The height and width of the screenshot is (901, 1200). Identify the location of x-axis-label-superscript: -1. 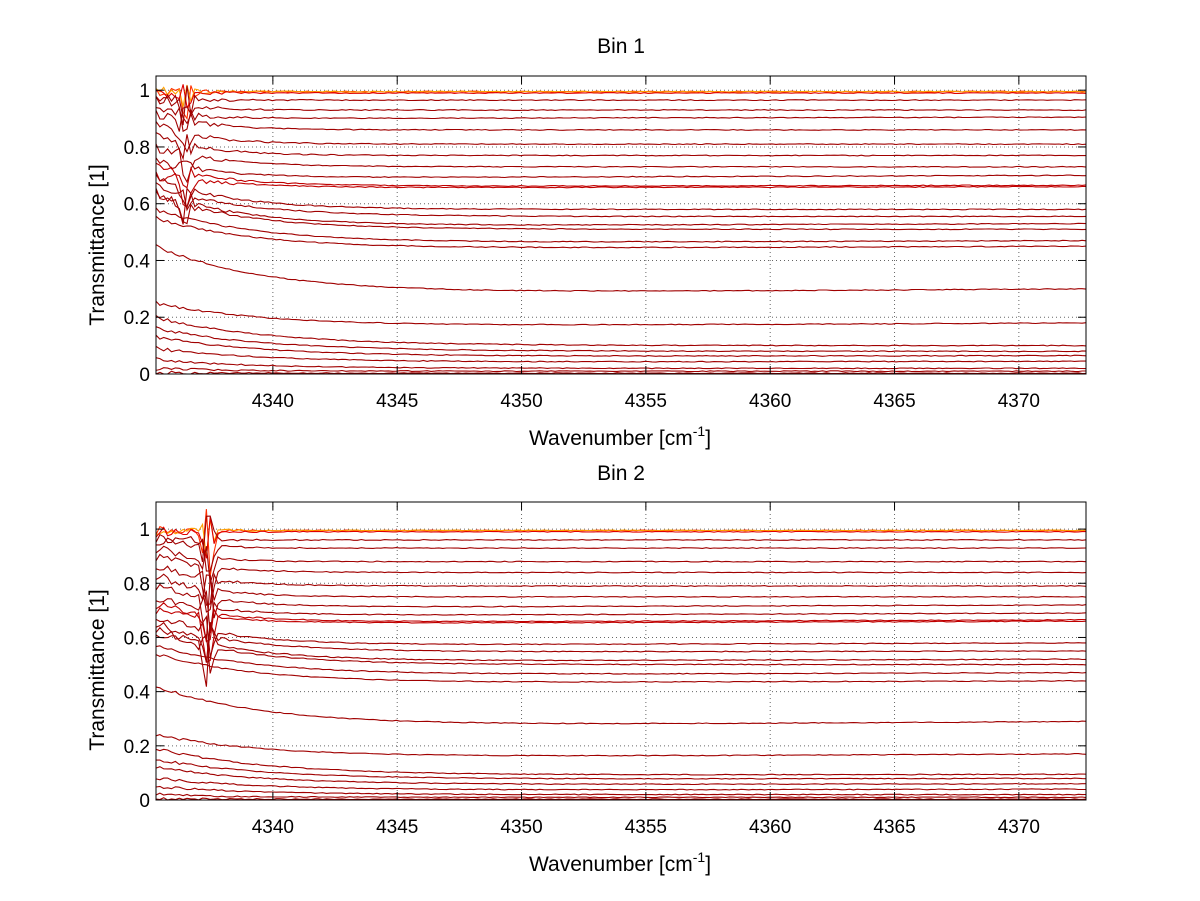
(699, 431).